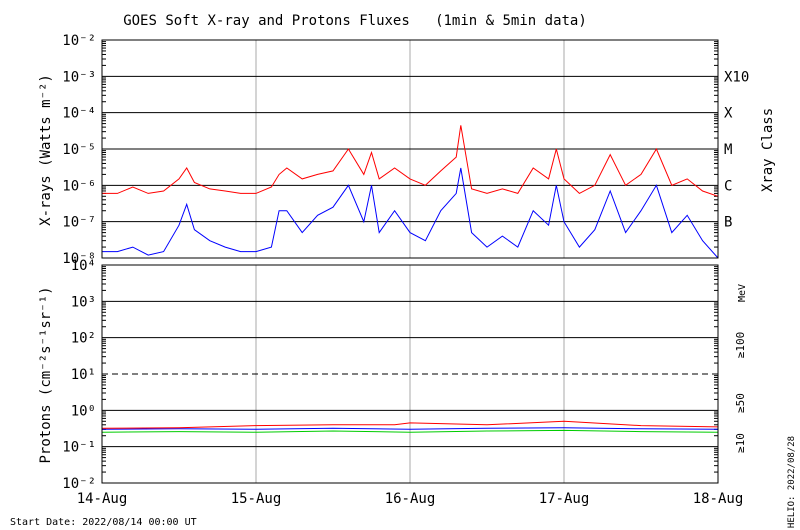 This screenshot has height=530, width=800. What do you see at coordinates (256, 499) in the screenshot?
I see `x-tick-label: 15-Aug` at bounding box center [256, 499].